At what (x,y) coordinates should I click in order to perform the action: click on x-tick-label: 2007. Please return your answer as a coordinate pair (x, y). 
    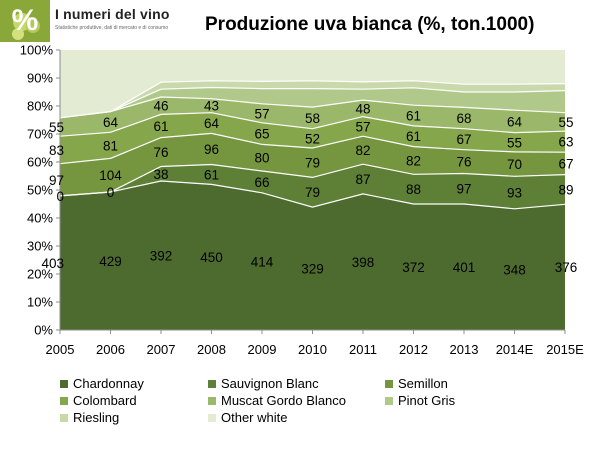
    Looking at the image, I should click on (161, 349).